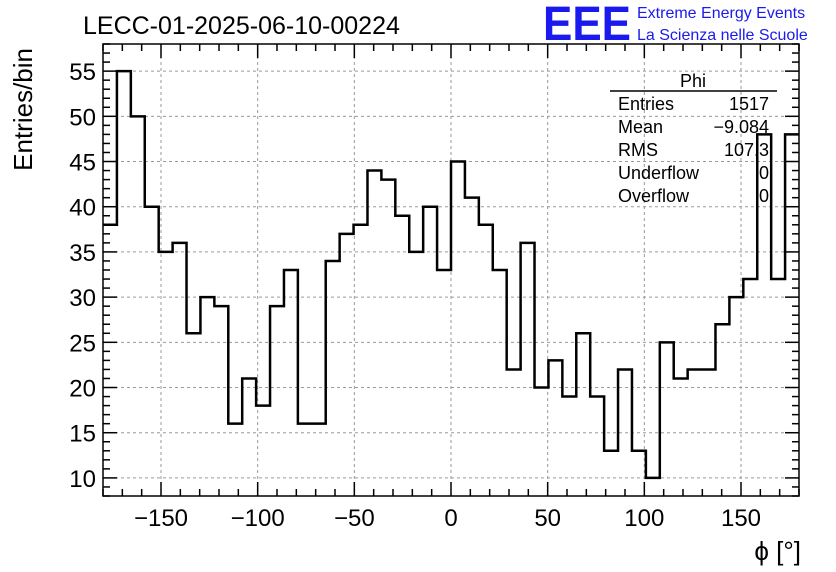 The image size is (836, 572). What do you see at coordinates (161, 518) in the screenshot?
I see `x-tick-label: −150` at bounding box center [161, 518].